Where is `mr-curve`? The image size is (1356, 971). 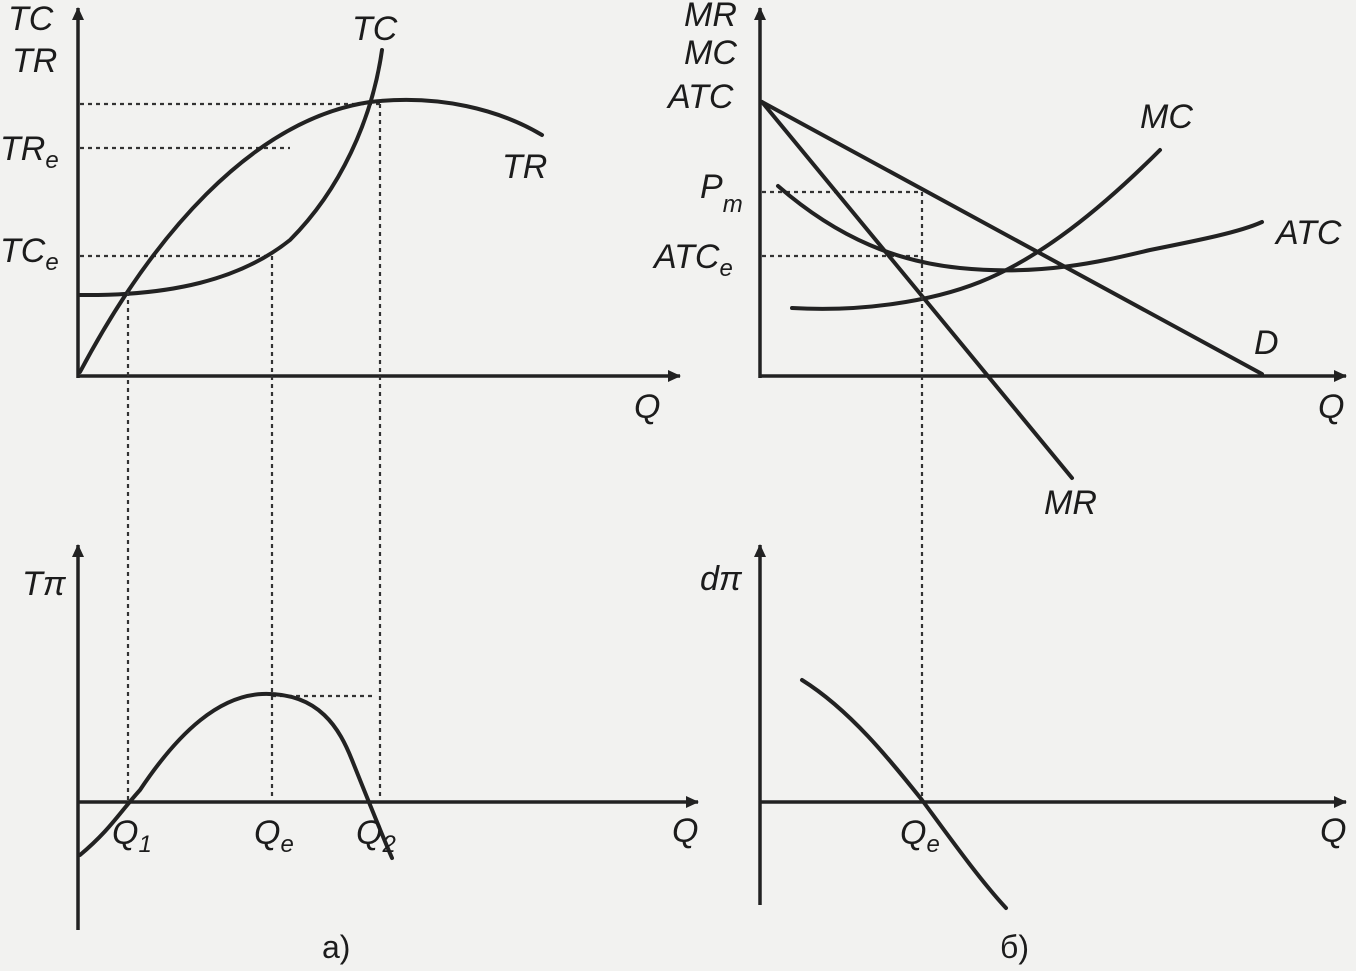 mr-curve is located at coordinates (917, 290).